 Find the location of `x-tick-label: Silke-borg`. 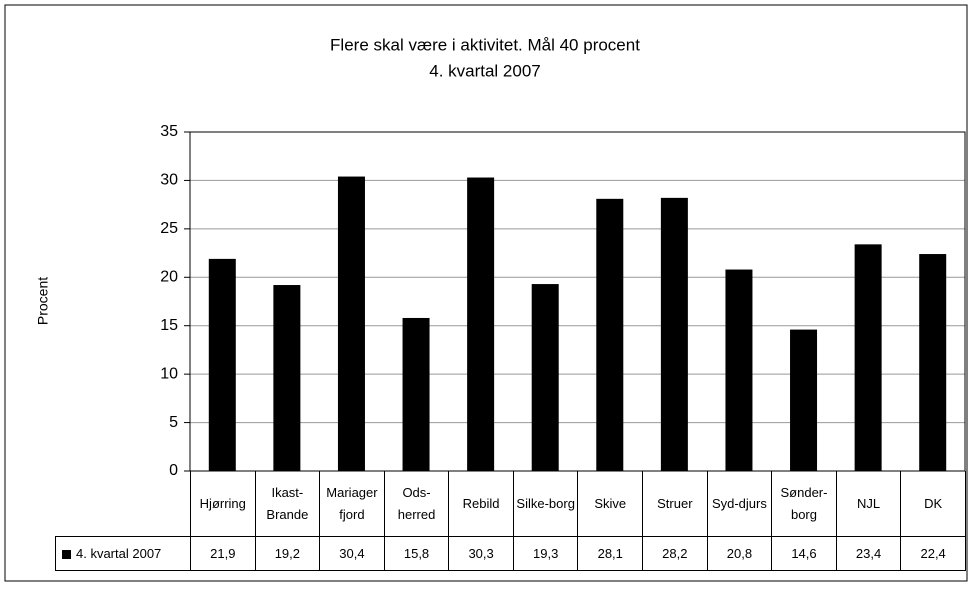

x-tick-label: Silke-borg is located at coordinates (545, 504).